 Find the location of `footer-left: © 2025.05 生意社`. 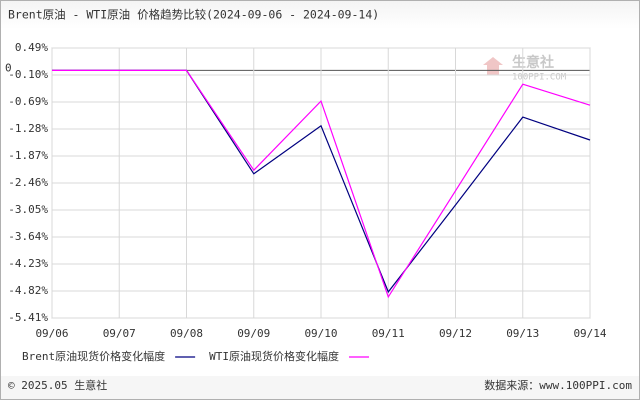

footer-left: © 2025.05 生意社 is located at coordinates (57, 385).